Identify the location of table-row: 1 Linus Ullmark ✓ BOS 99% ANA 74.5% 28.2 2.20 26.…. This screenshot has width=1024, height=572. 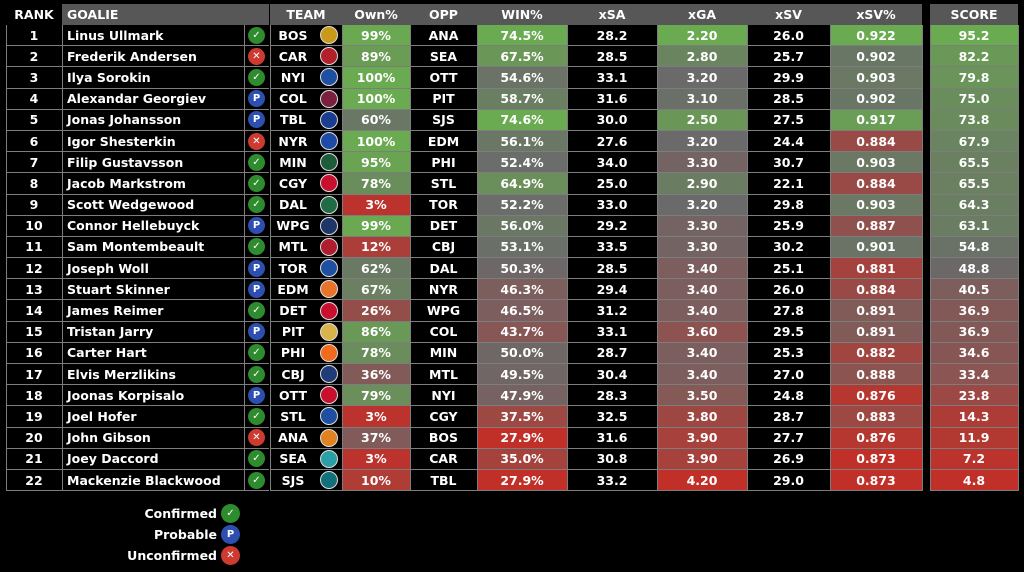
(512, 35).